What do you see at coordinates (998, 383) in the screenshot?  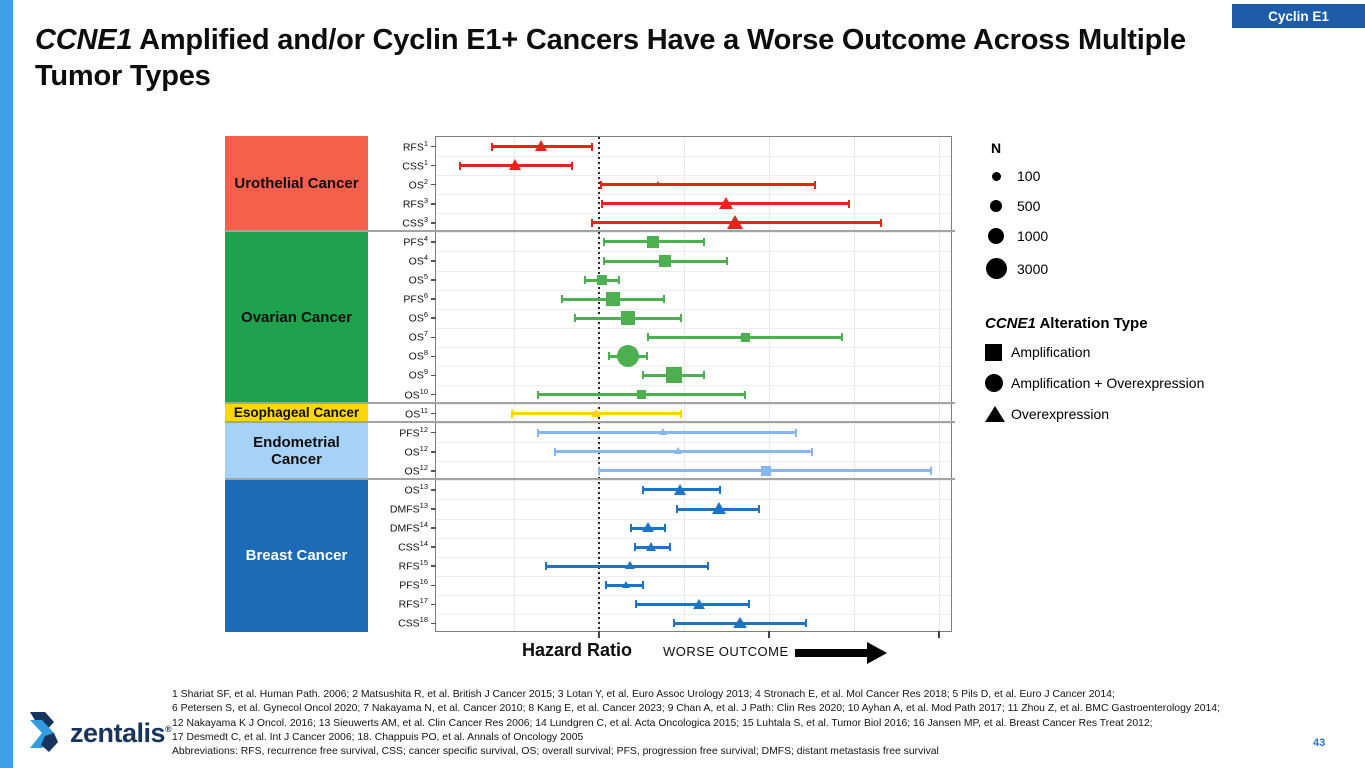 I see `circle-marker-icon` at bounding box center [998, 383].